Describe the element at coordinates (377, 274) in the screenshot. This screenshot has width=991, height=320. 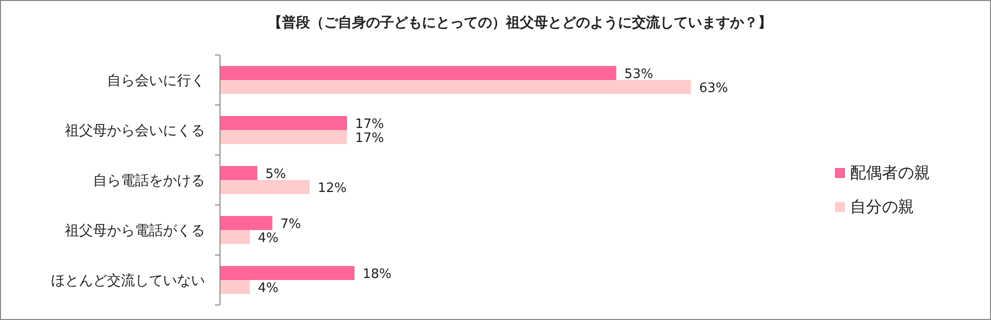
I see `data-label: 18%` at that location.